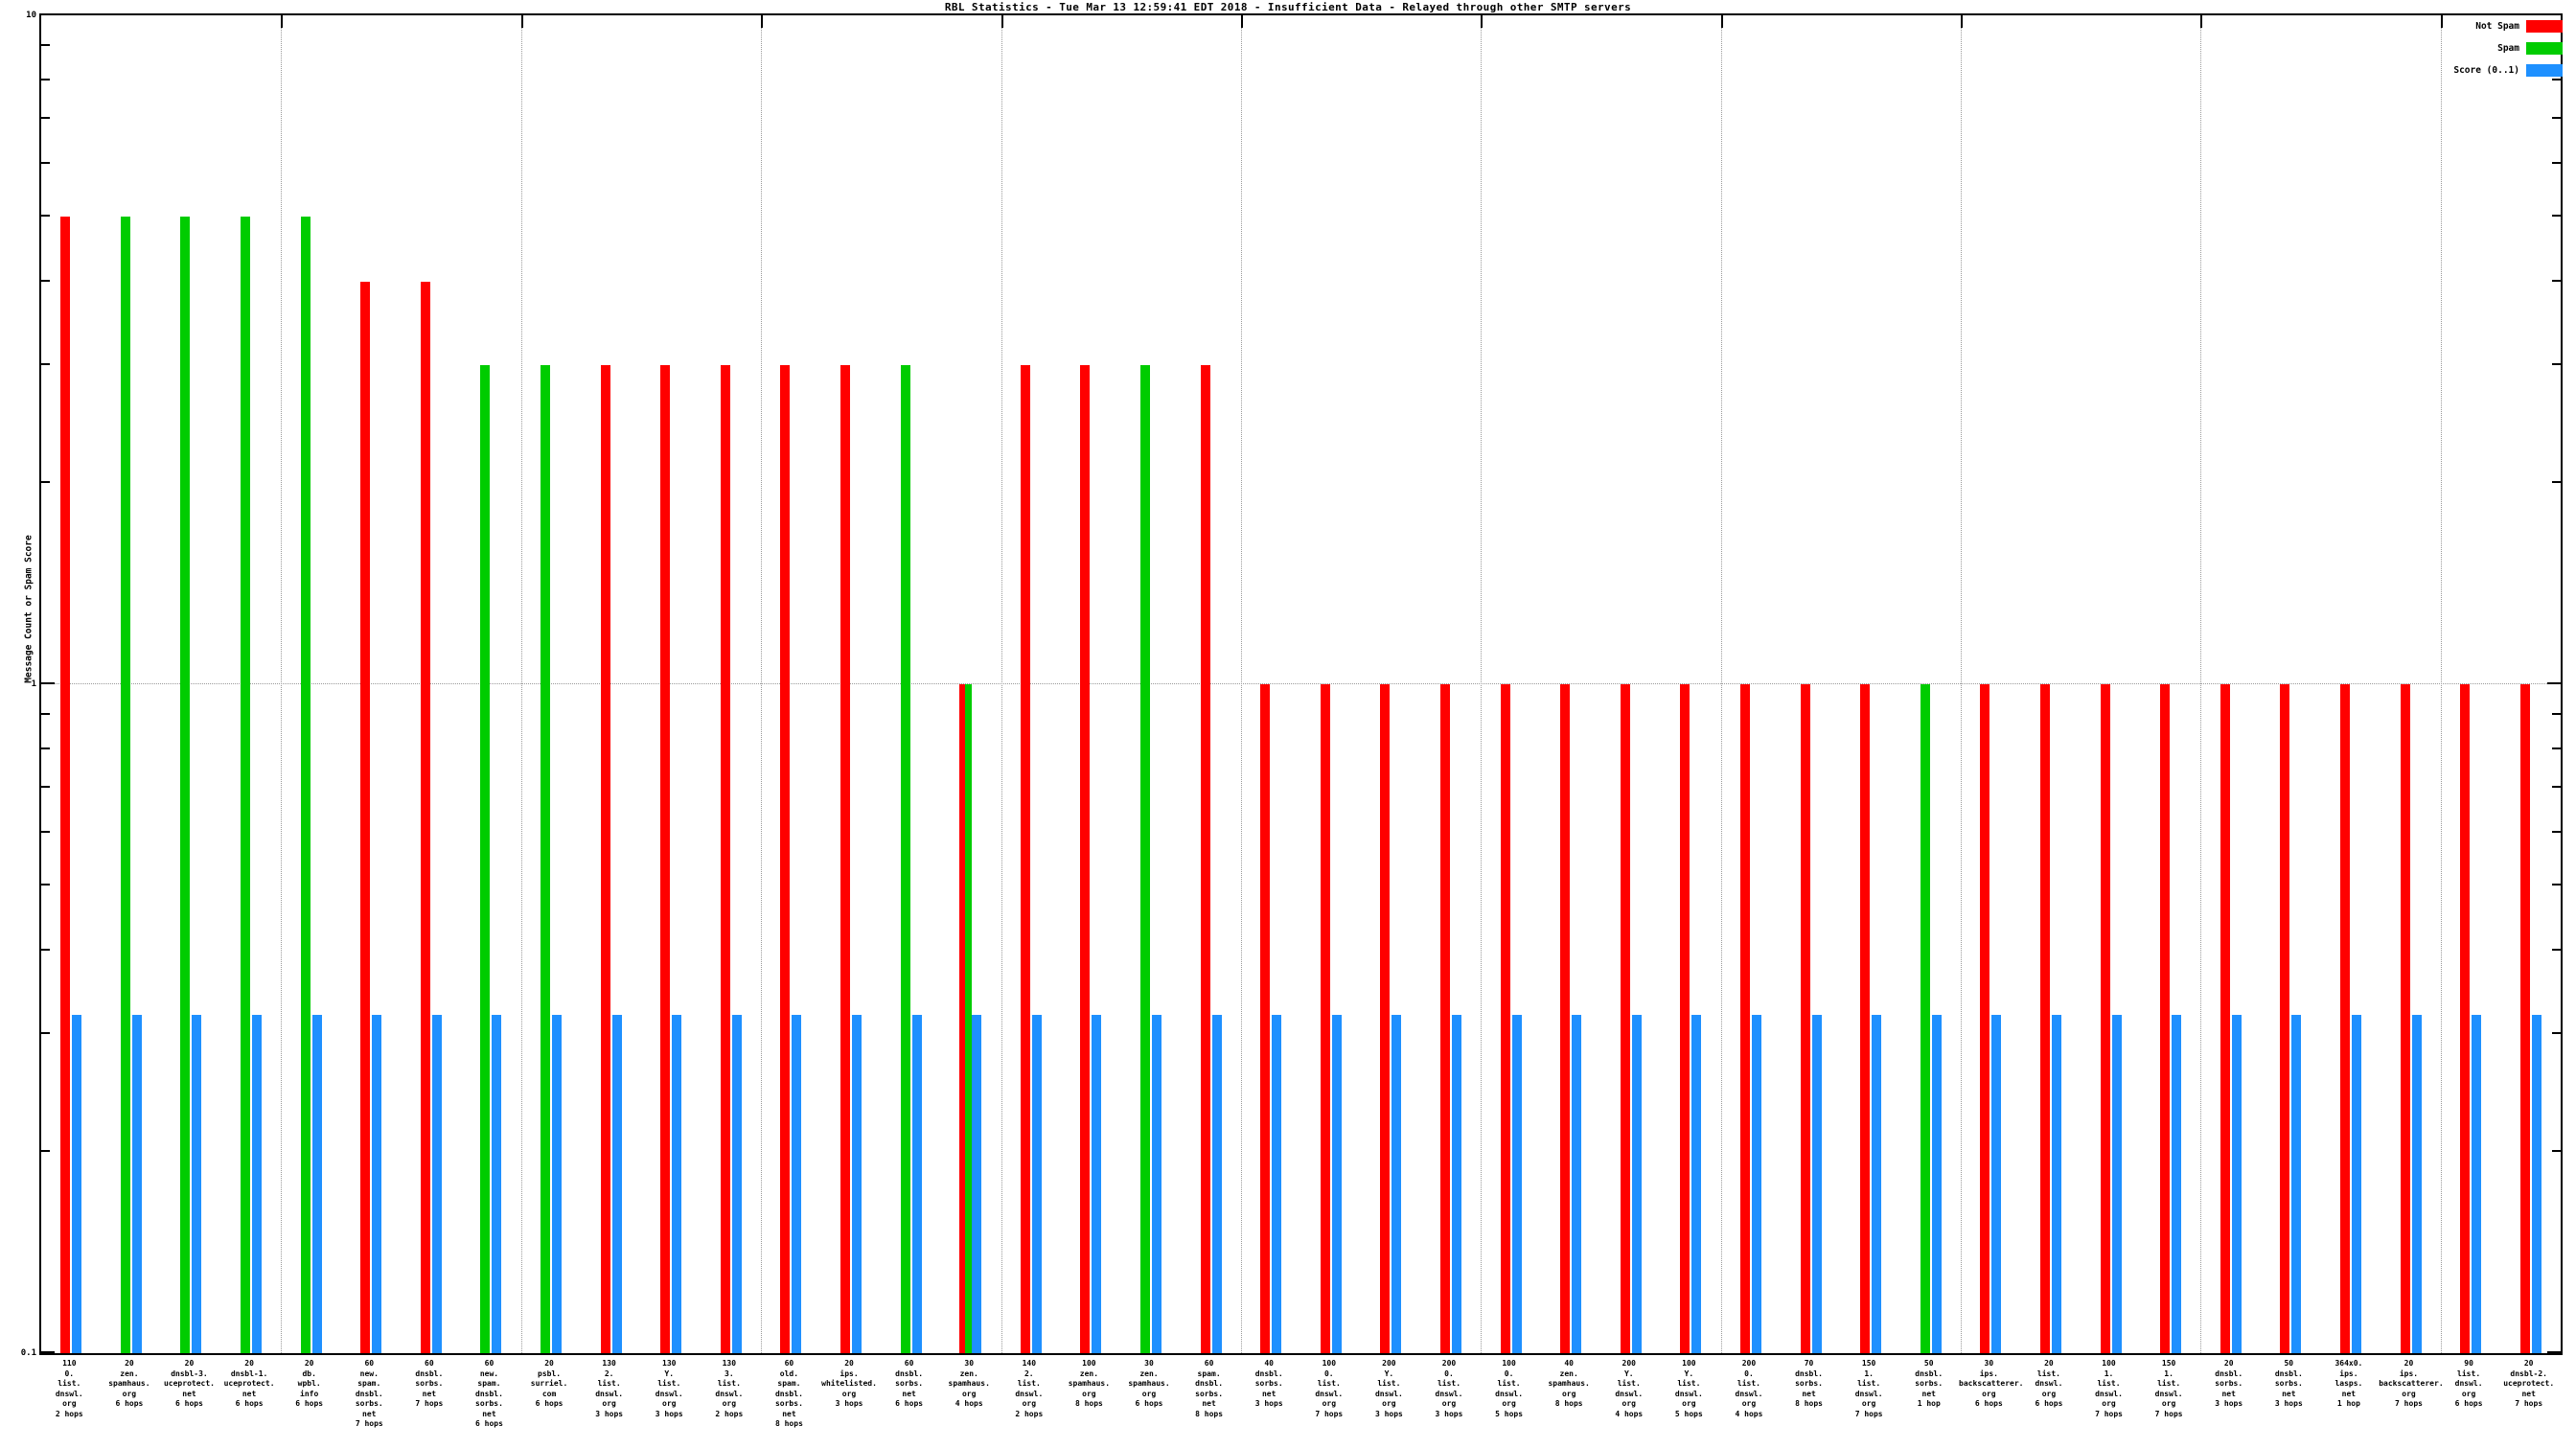 The height and width of the screenshot is (1449, 2576). I want to click on legend-item-label: Score (0..1), so click(2486, 70).